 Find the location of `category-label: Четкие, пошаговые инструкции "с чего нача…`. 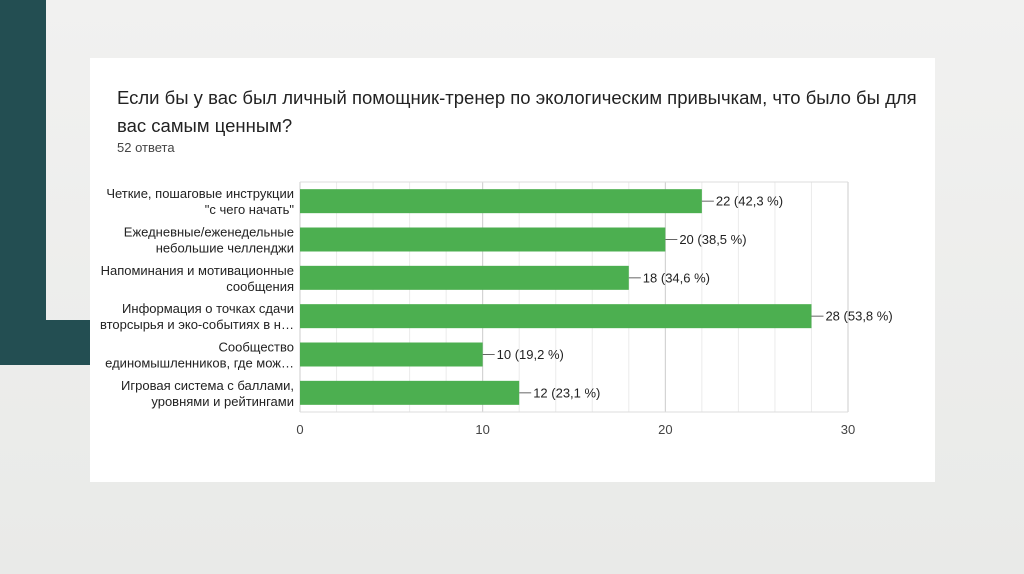

category-label: Четкие, пошаговые инструкции "с чего нача… is located at coordinates (200, 201).